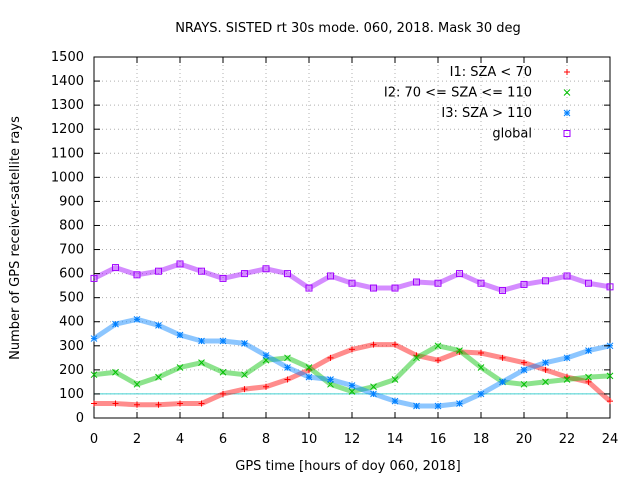  What do you see at coordinates (395, 439) in the screenshot?
I see `x-tick-label: 14` at bounding box center [395, 439].